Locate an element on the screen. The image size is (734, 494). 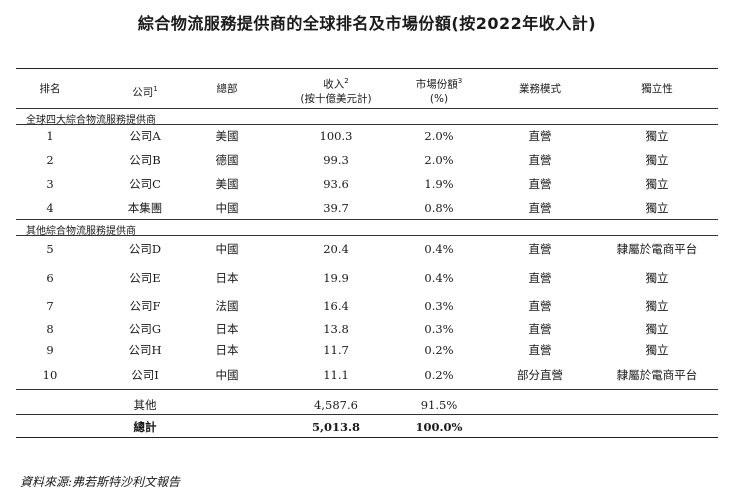
cell-rank: 4 is located at coordinates (50, 208).